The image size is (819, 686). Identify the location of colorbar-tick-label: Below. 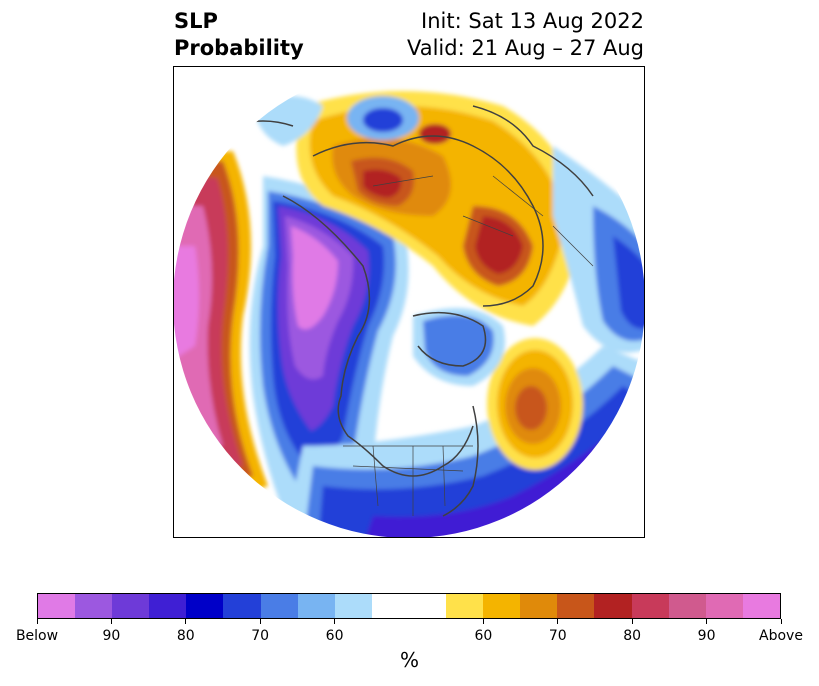
(37, 636).